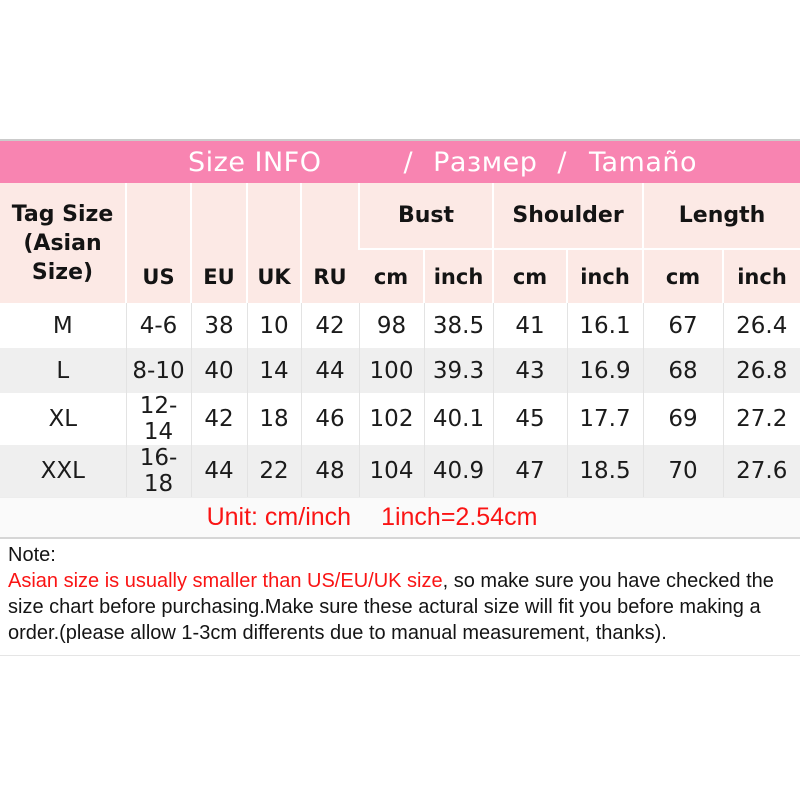 The image size is (800, 800). I want to click on cell-eu: 40, so click(218, 370).